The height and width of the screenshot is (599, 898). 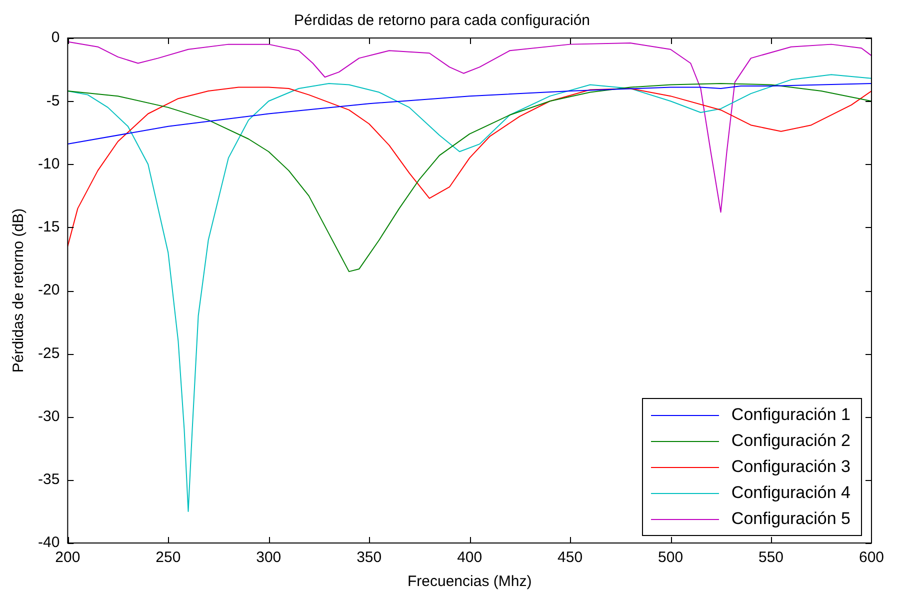 I want to click on x-tick-label: 200, so click(x=67, y=557).